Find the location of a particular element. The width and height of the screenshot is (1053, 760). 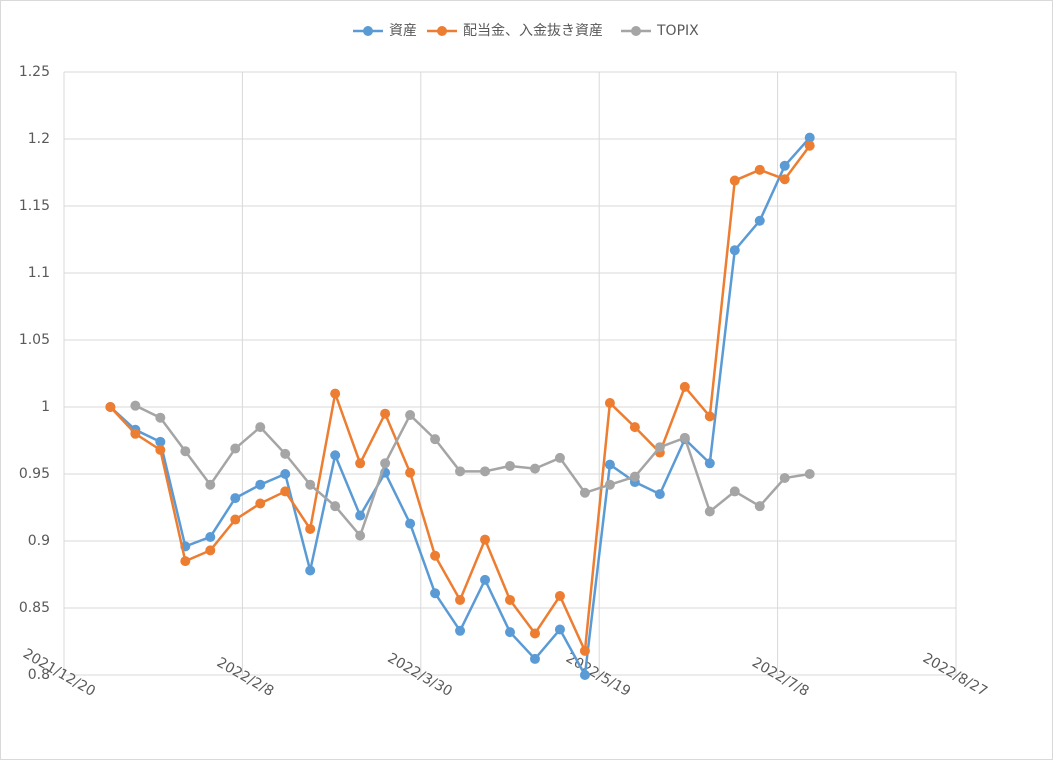

legend-label: 資産 is located at coordinates (403, 31).